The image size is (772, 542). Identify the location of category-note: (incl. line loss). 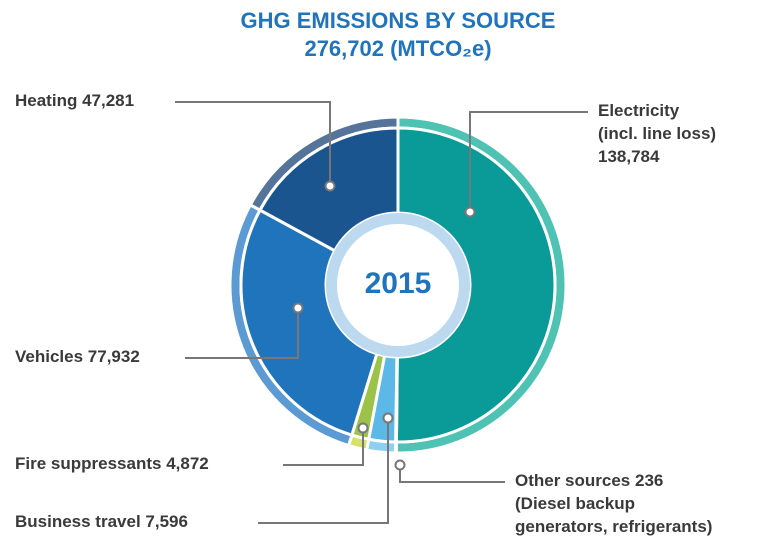
(657, 133).